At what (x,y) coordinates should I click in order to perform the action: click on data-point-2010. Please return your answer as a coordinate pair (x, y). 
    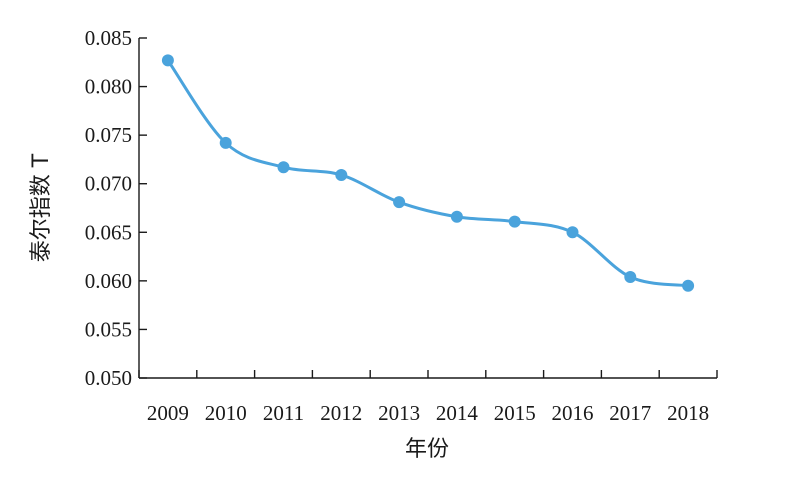
    Looking at the image, I should click on (225, 142).